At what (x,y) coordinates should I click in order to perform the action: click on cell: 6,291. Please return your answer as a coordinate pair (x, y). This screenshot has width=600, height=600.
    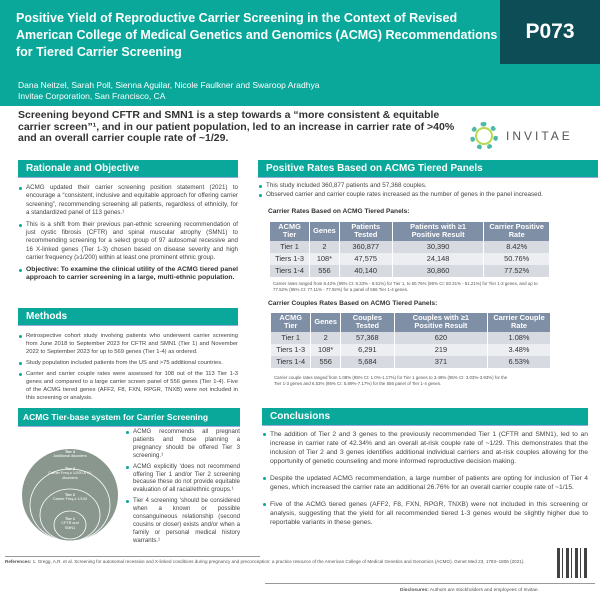
    Looking at the image, I should click on (367, 349).